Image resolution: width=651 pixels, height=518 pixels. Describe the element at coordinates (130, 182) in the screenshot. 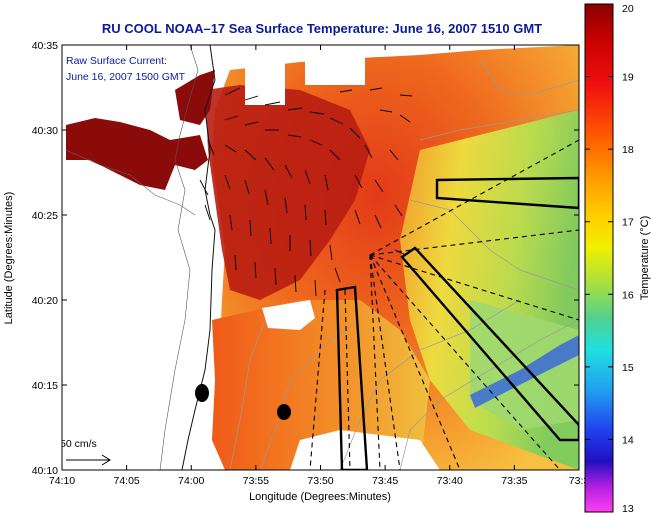

I see `coastline-bay` at that location.